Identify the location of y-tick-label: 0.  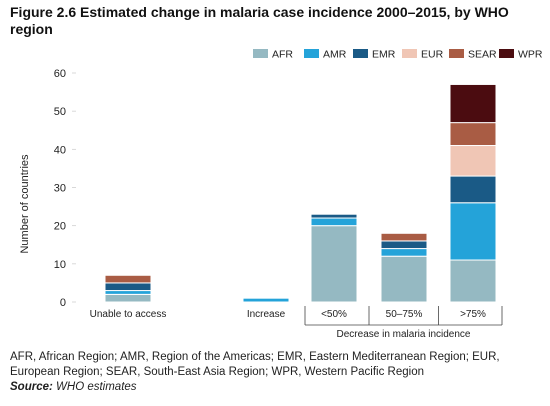
(63, 303).